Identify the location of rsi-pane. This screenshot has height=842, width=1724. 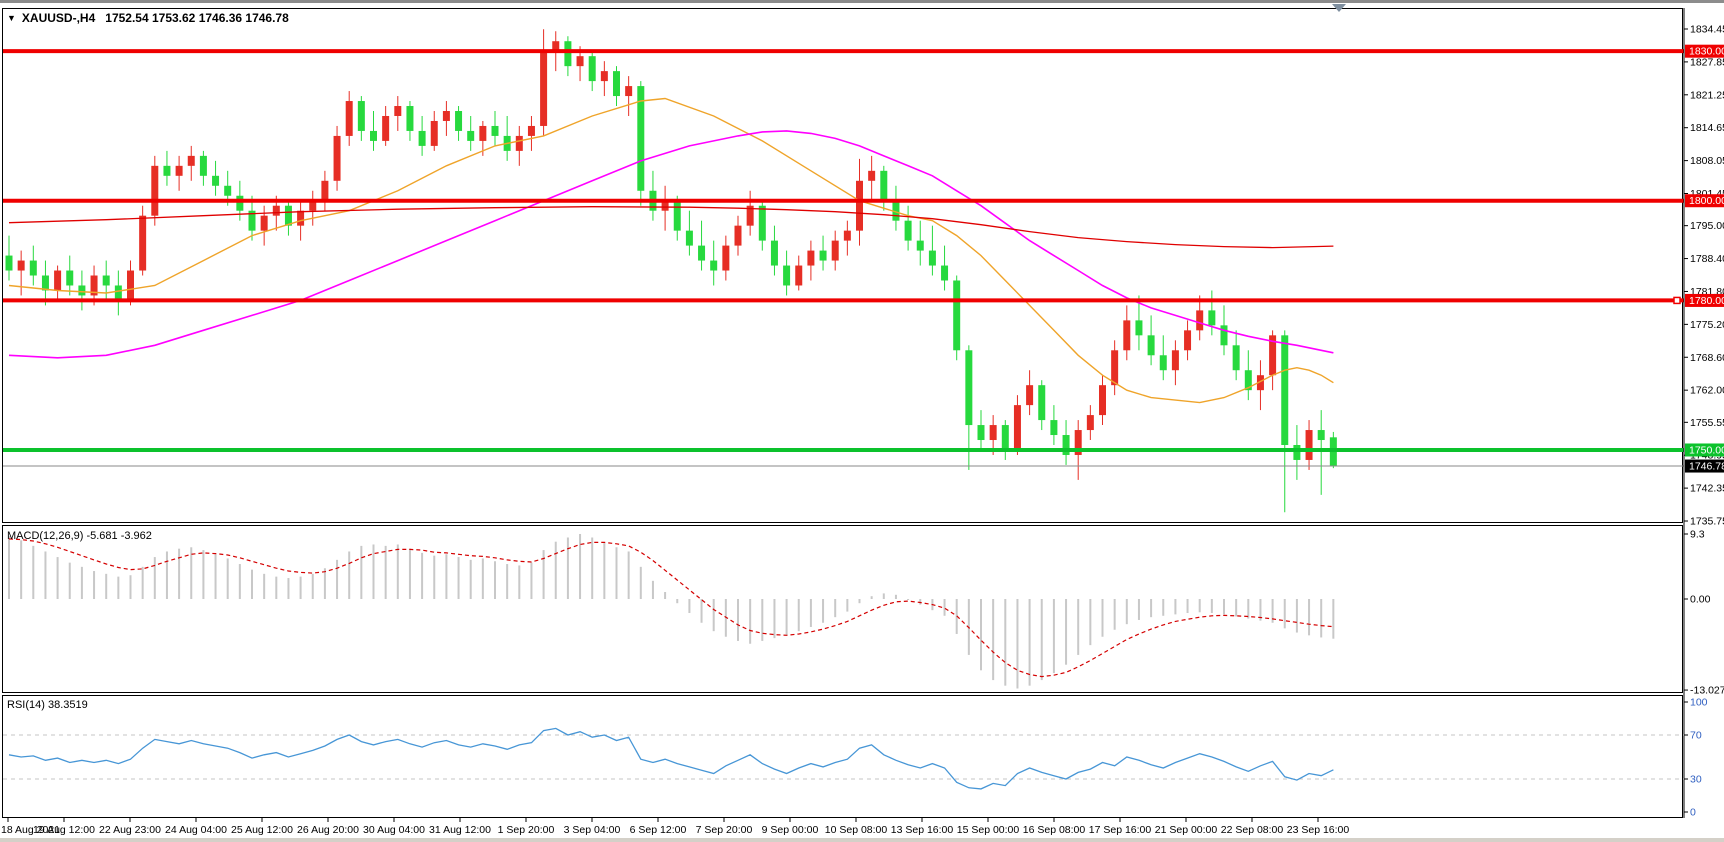
(842, 756).